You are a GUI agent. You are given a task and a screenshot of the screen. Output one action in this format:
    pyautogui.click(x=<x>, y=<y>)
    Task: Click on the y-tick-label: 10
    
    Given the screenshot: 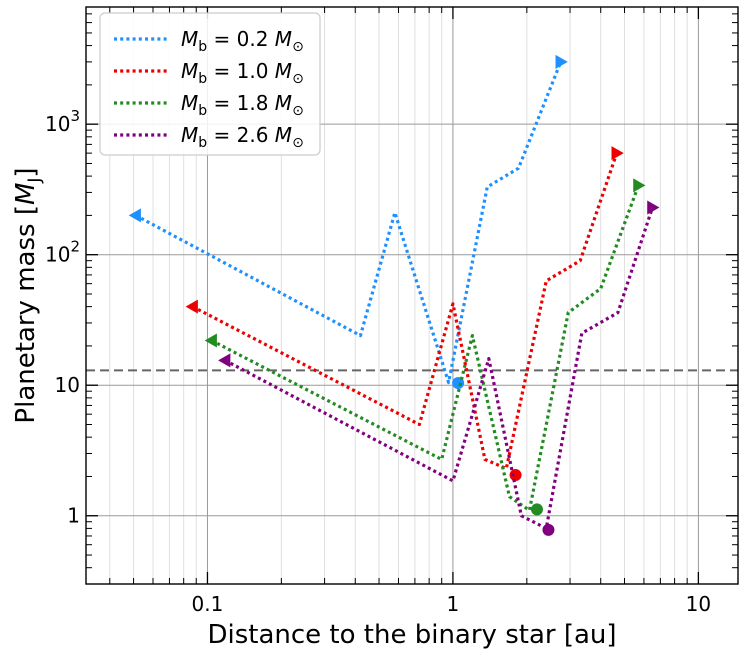 What is the action you would take?
    pyautogui.click(x=67, y=385)
    